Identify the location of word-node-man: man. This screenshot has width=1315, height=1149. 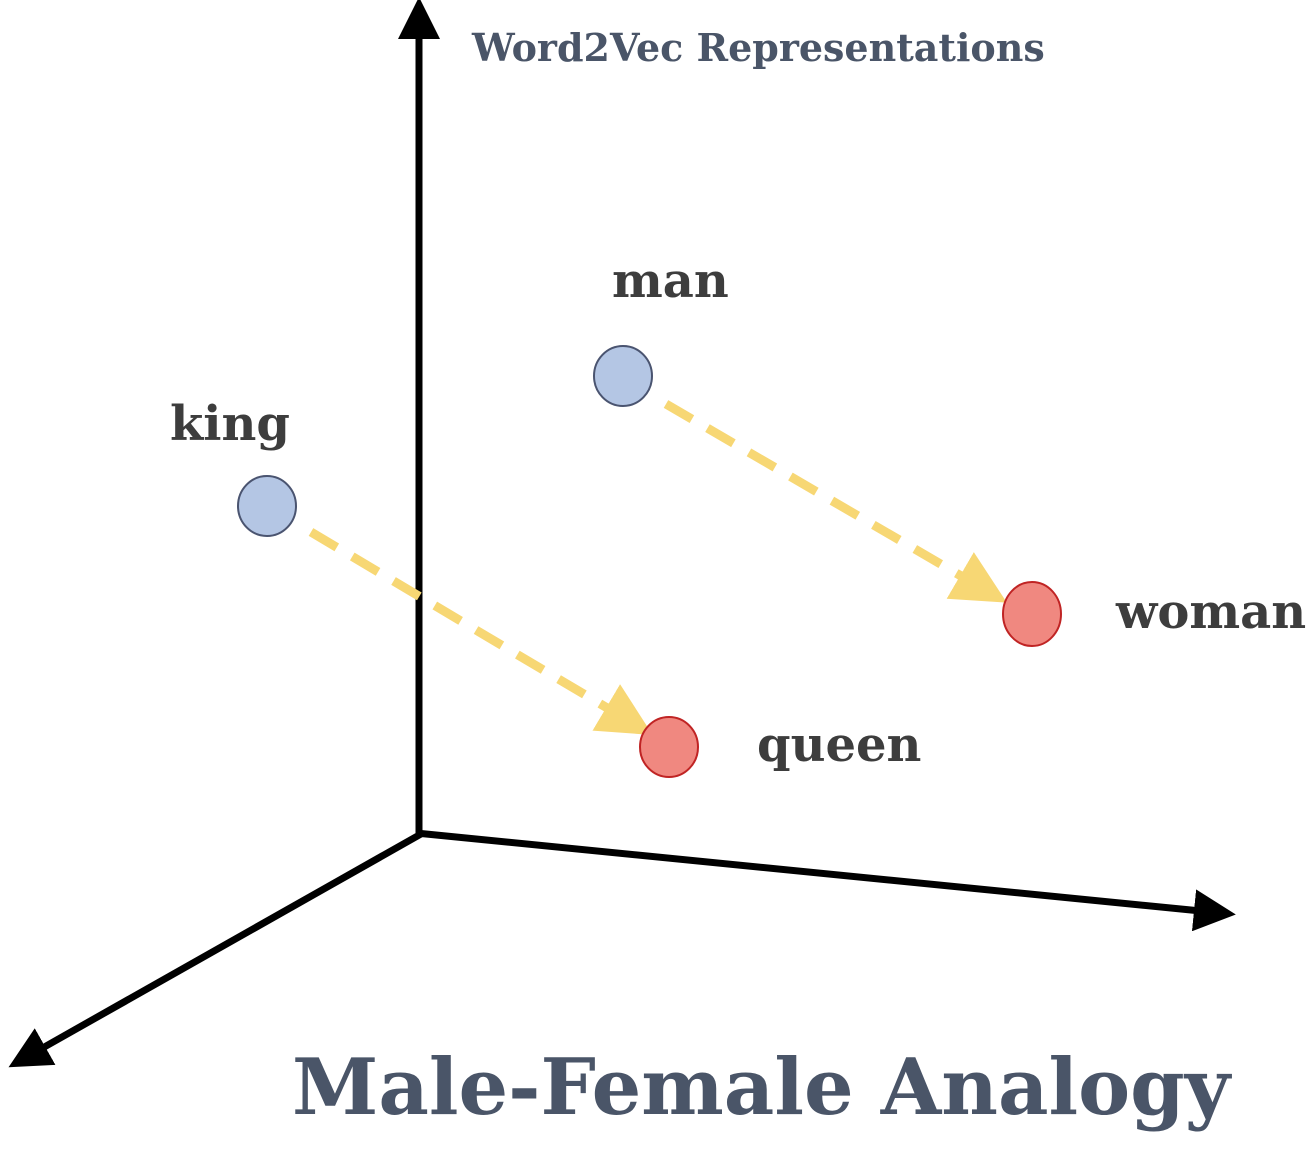
(661, 330).